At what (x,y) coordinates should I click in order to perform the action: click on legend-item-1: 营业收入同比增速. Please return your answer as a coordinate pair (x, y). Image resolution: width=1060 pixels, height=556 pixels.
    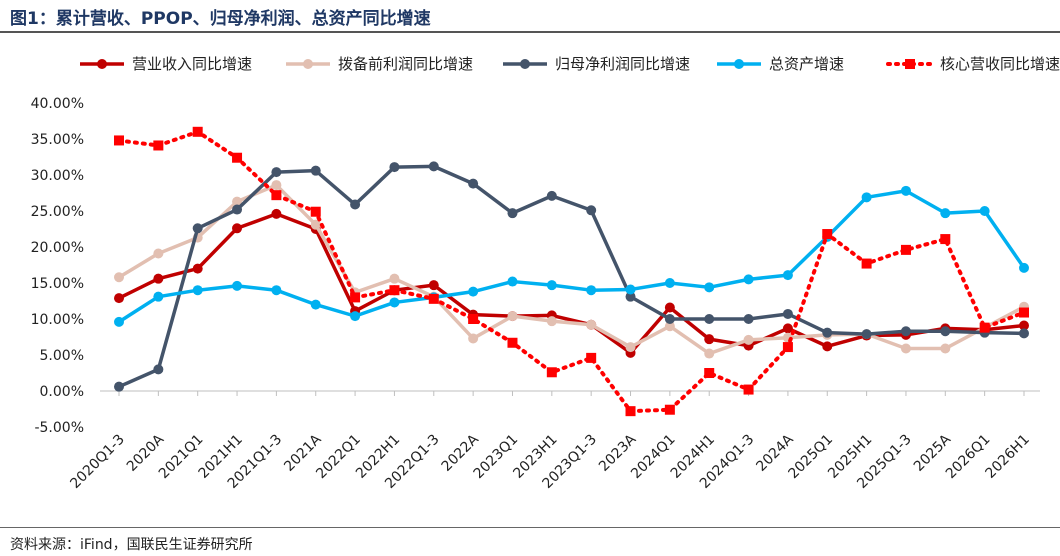
    Looking at the image, I should click on (166, 64).